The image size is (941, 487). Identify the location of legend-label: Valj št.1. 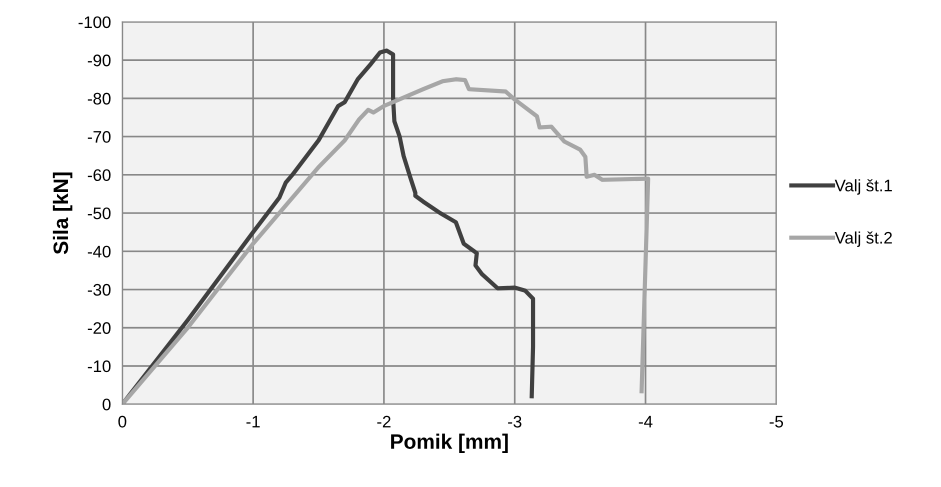
(863, 187).